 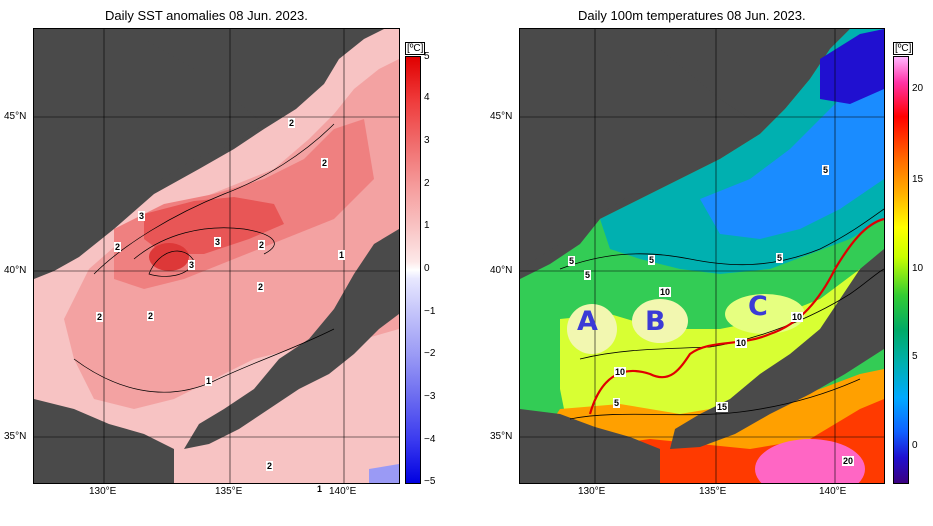 What do you see at coordinates (655, 321) in the screenshot?
I see `region-label-b: B` at bounding box center [655, 321].